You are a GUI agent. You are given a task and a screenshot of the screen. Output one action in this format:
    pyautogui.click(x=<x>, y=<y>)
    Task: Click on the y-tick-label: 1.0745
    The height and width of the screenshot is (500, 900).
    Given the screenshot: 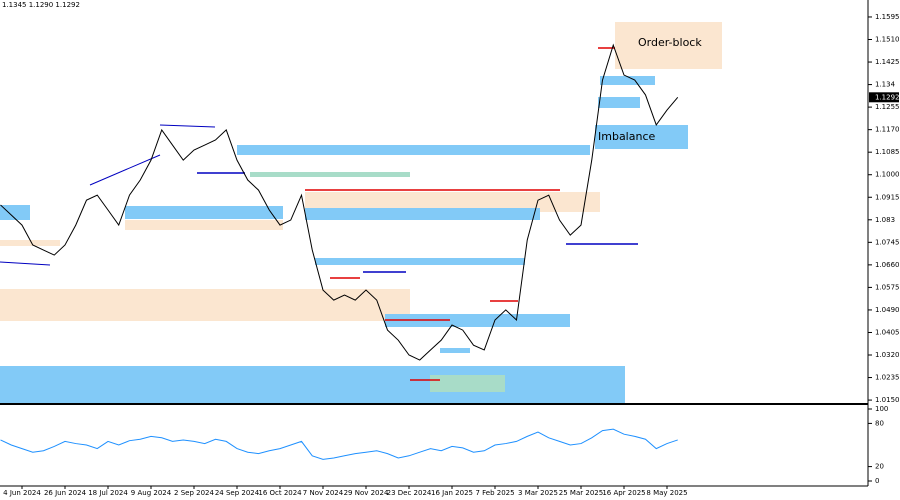 What is the action you would take?
    pyautogui.click(x=887, y=242)
    